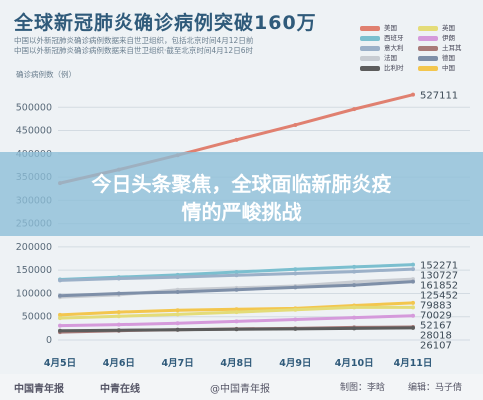 This screenshot has height=400, width=483. What do you see at coordinates (241, 184) in the screenshot?
I see `headline-line-1: 今日头条聚焦，全球面临新肺炎疫` at bounding box center [241, 184].